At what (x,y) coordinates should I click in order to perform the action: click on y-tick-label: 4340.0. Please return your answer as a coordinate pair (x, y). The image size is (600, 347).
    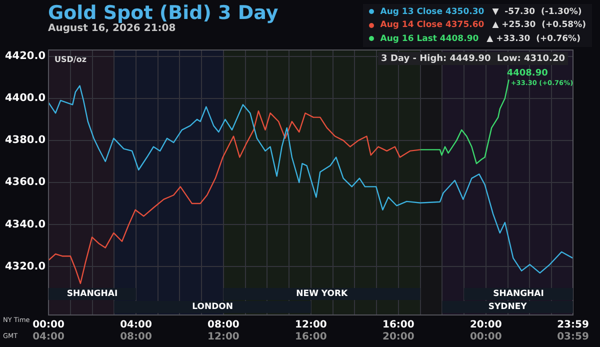
    Looking at the image, I should click on (25, 224).